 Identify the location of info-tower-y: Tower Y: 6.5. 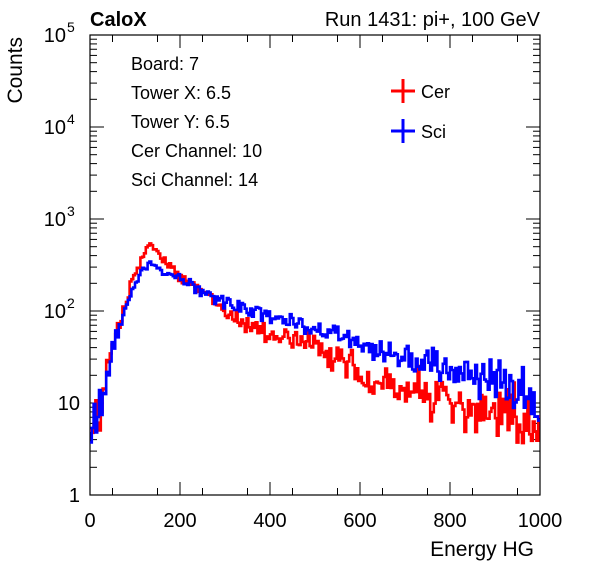
(180, 122).